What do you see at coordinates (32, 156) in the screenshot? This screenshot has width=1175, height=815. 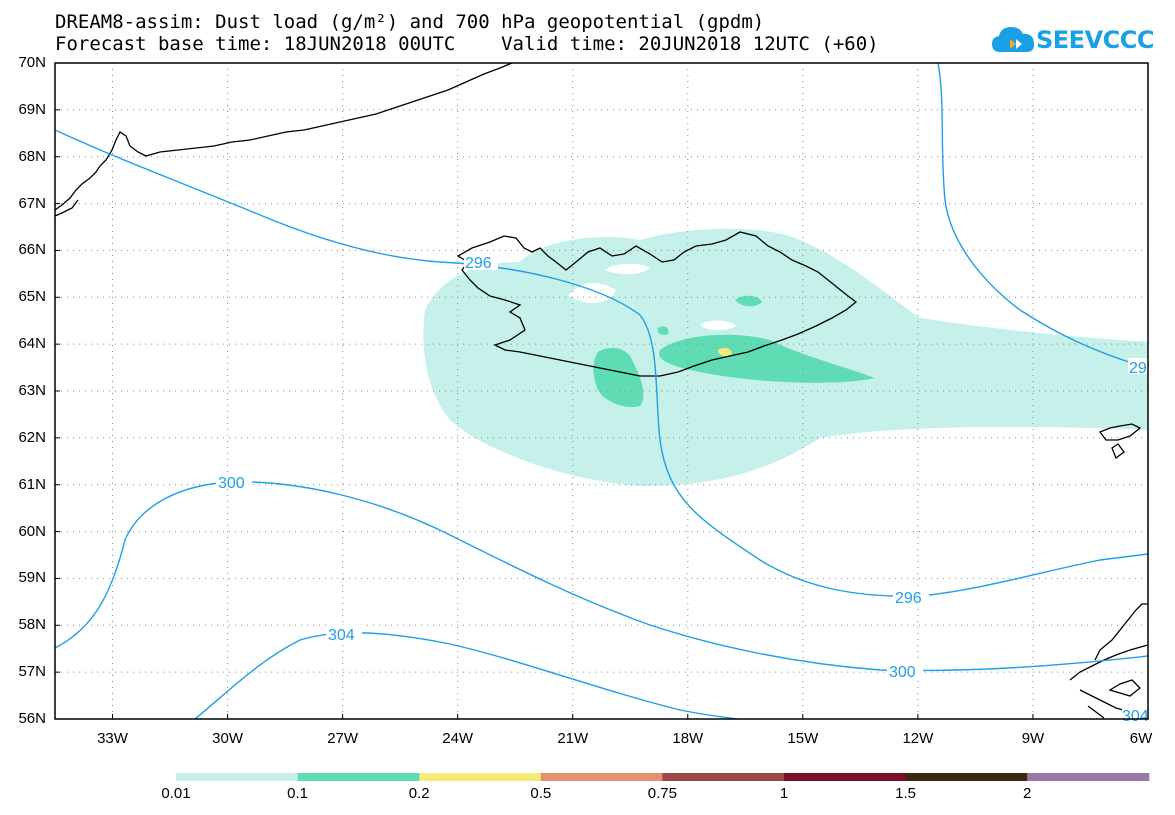 I see `latitude-label: 68N` at bounding box center [32, 156].